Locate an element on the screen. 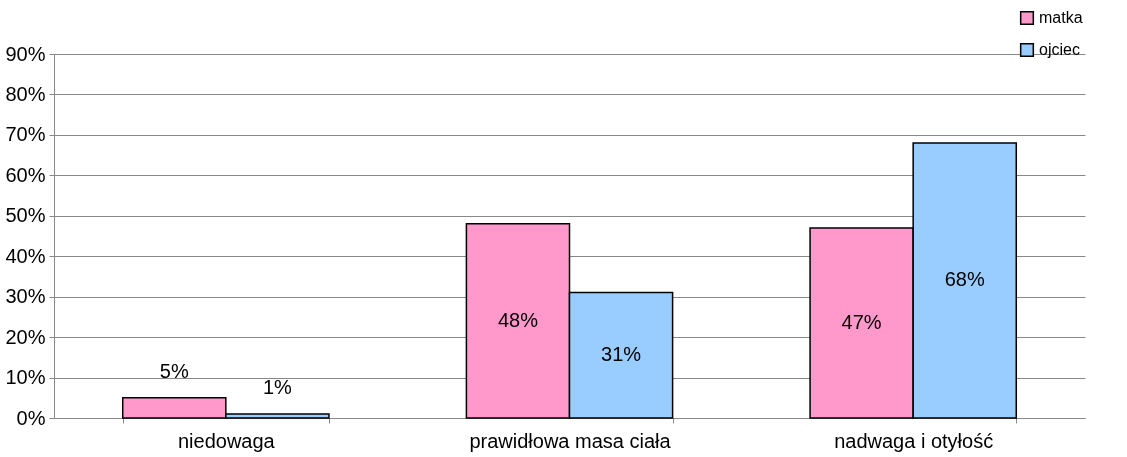 Image resolution: width=1127 pixels, height=457 pixels. y-tick-label: 30% is located at coordinates (25, 296).